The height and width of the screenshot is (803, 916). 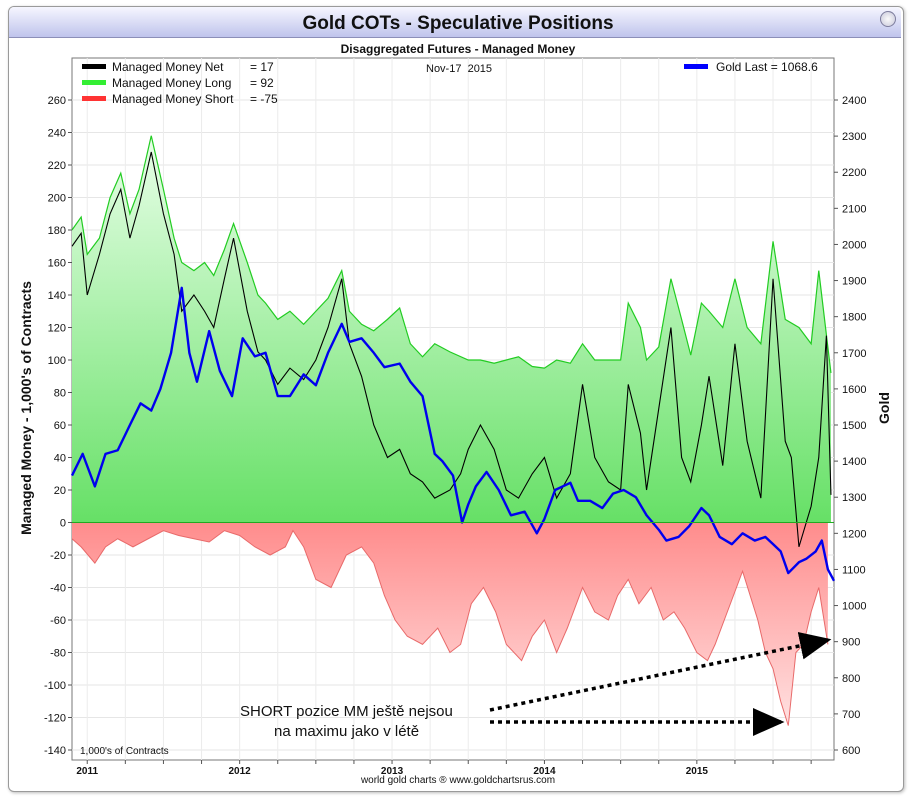 What do you see at coordinates (58, 589) in the screenshot?
I see `y-tick-label-left: -40` at bounding box center [58, 589].